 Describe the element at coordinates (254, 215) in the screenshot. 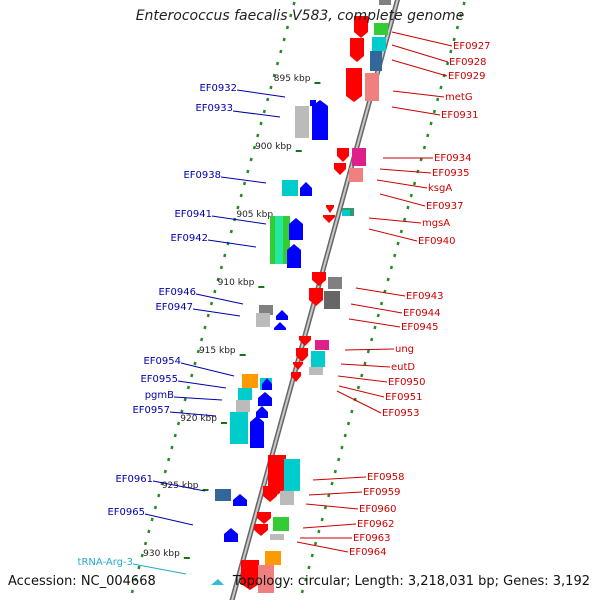

I see `scale-tick-label: 905 kbp` at that location.